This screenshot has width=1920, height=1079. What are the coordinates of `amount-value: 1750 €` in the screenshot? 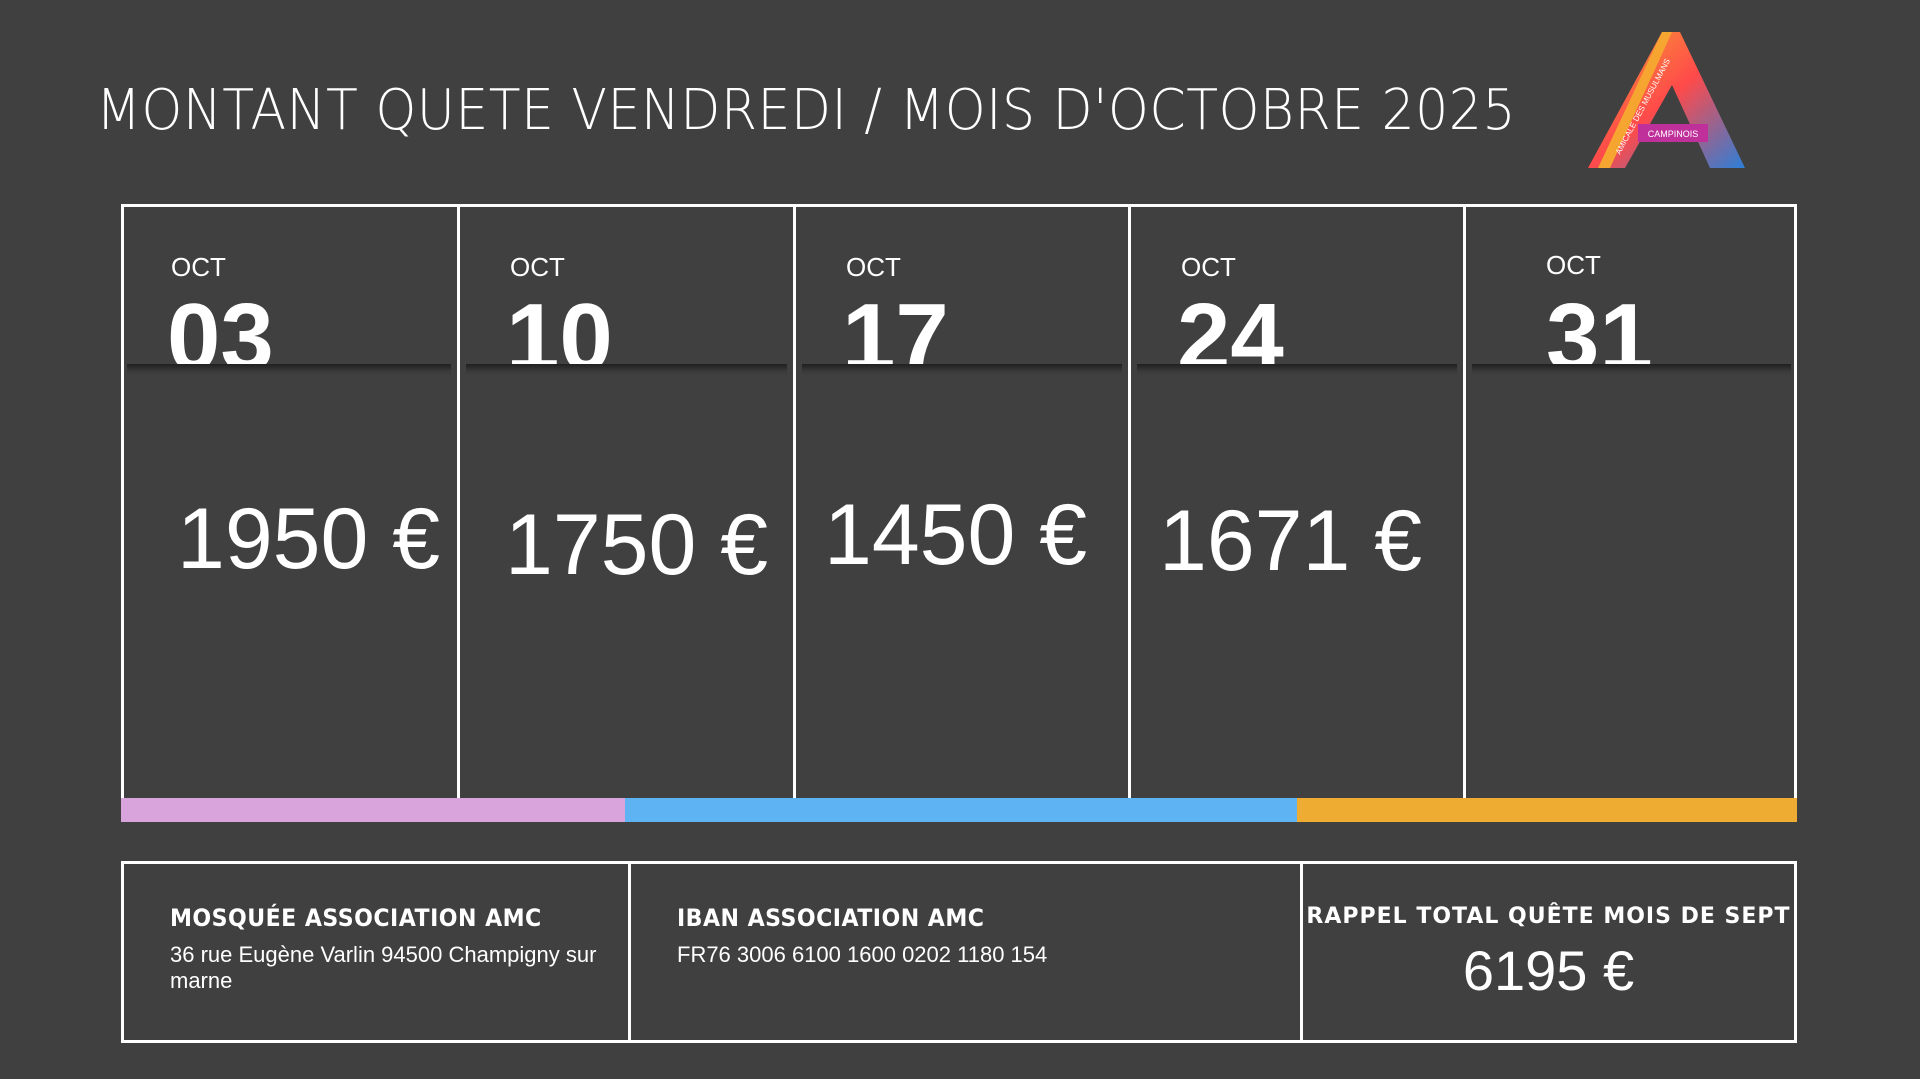 It's located at (637, 545).